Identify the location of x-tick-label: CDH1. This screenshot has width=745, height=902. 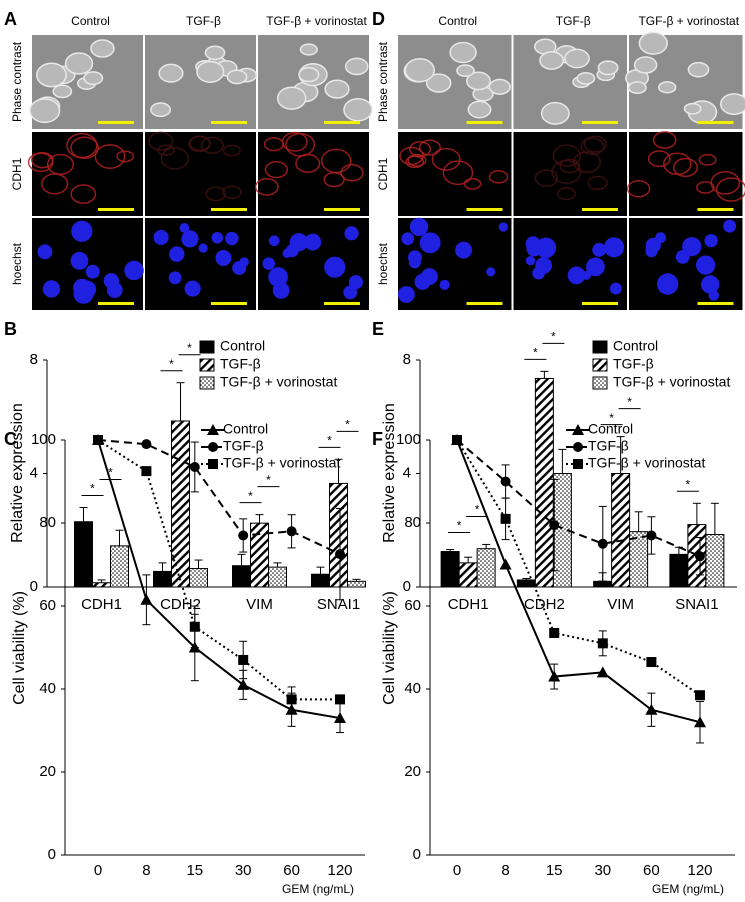
(101, 604).